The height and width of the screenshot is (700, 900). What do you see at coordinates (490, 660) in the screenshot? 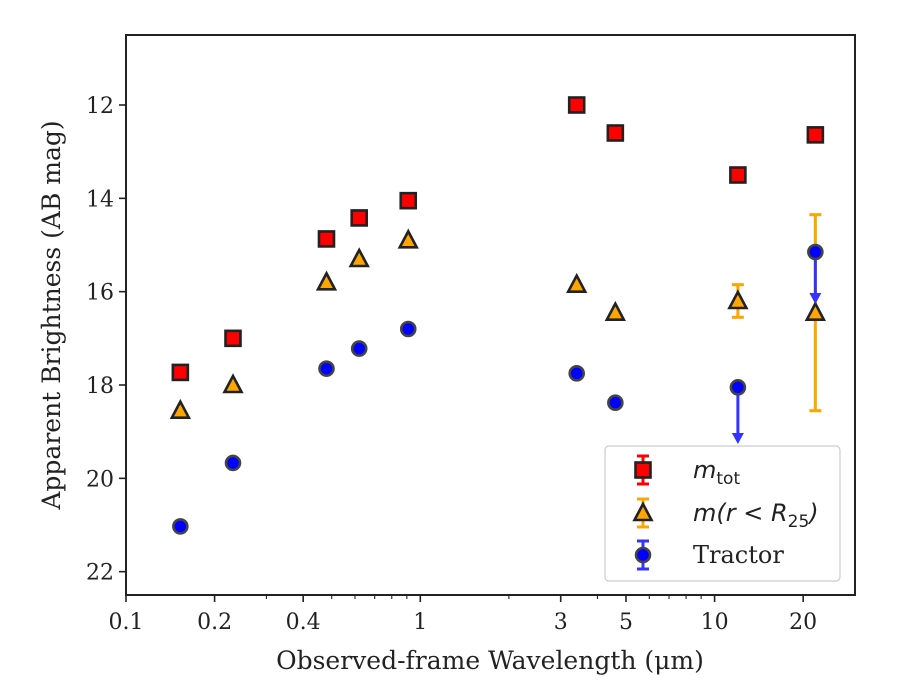
I see `x-axis-label: Observed-frame Wavelength (μm)` at bounding box center [490, 660].